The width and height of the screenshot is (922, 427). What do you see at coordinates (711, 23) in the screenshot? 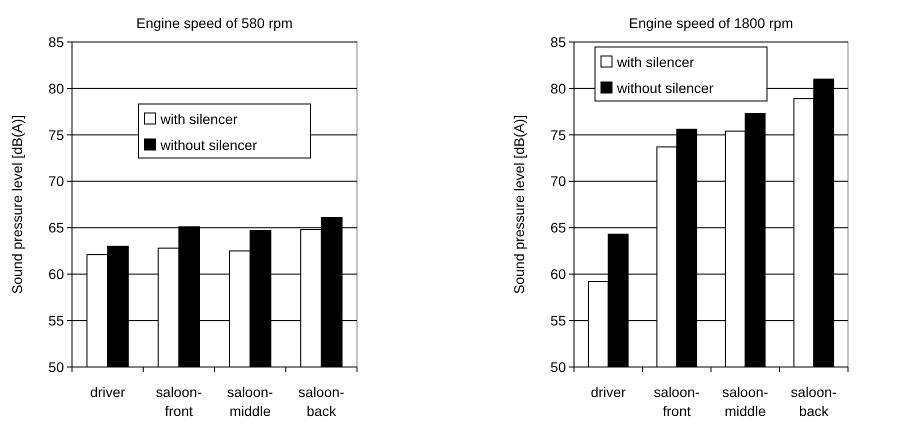
I see `chart-title: Engine speed of 1800 rpm` at bounding box center [711, 23].